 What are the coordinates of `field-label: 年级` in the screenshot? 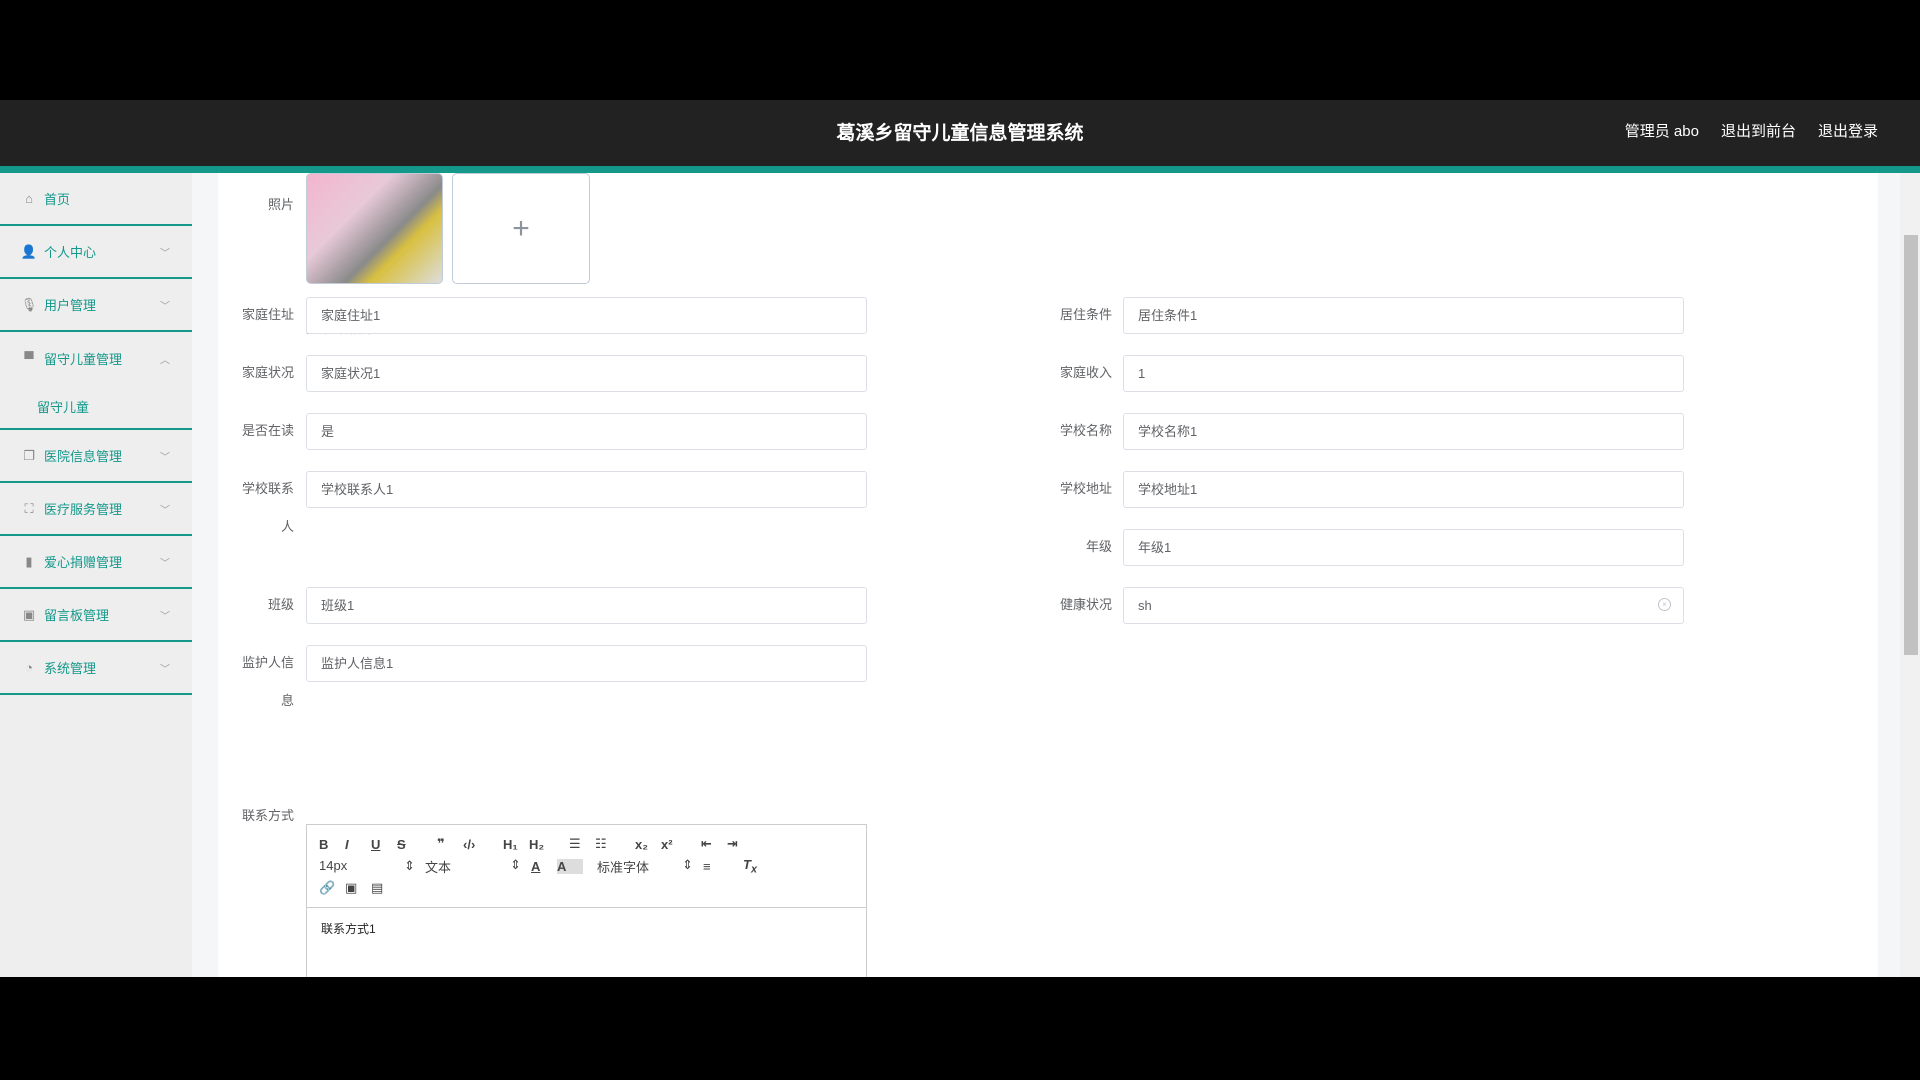 It's located at (1098, 546).